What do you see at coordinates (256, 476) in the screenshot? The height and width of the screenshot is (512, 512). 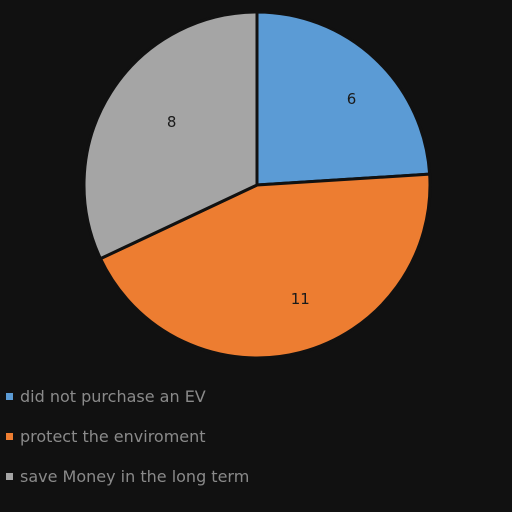 I see `legend-item-save-money: save Money in the long term` at bounding box center [256, 476].